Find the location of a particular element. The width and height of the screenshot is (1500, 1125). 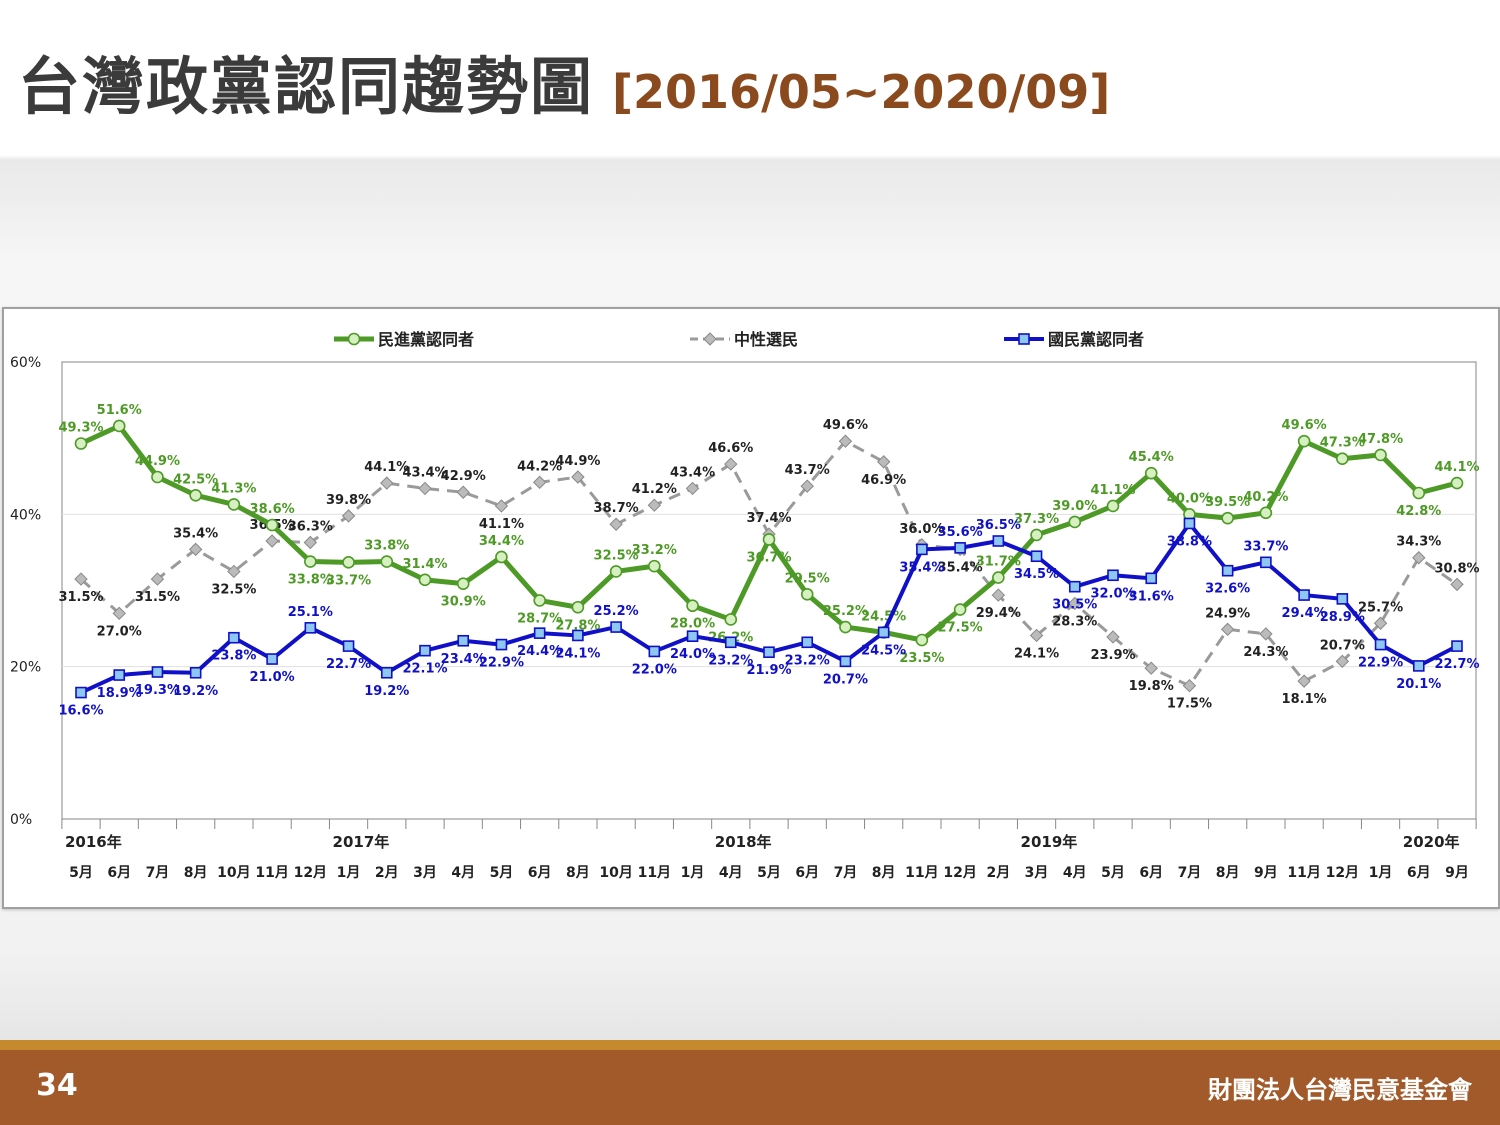

x-year-label: 2016年 is located at coordinates (93, 842).